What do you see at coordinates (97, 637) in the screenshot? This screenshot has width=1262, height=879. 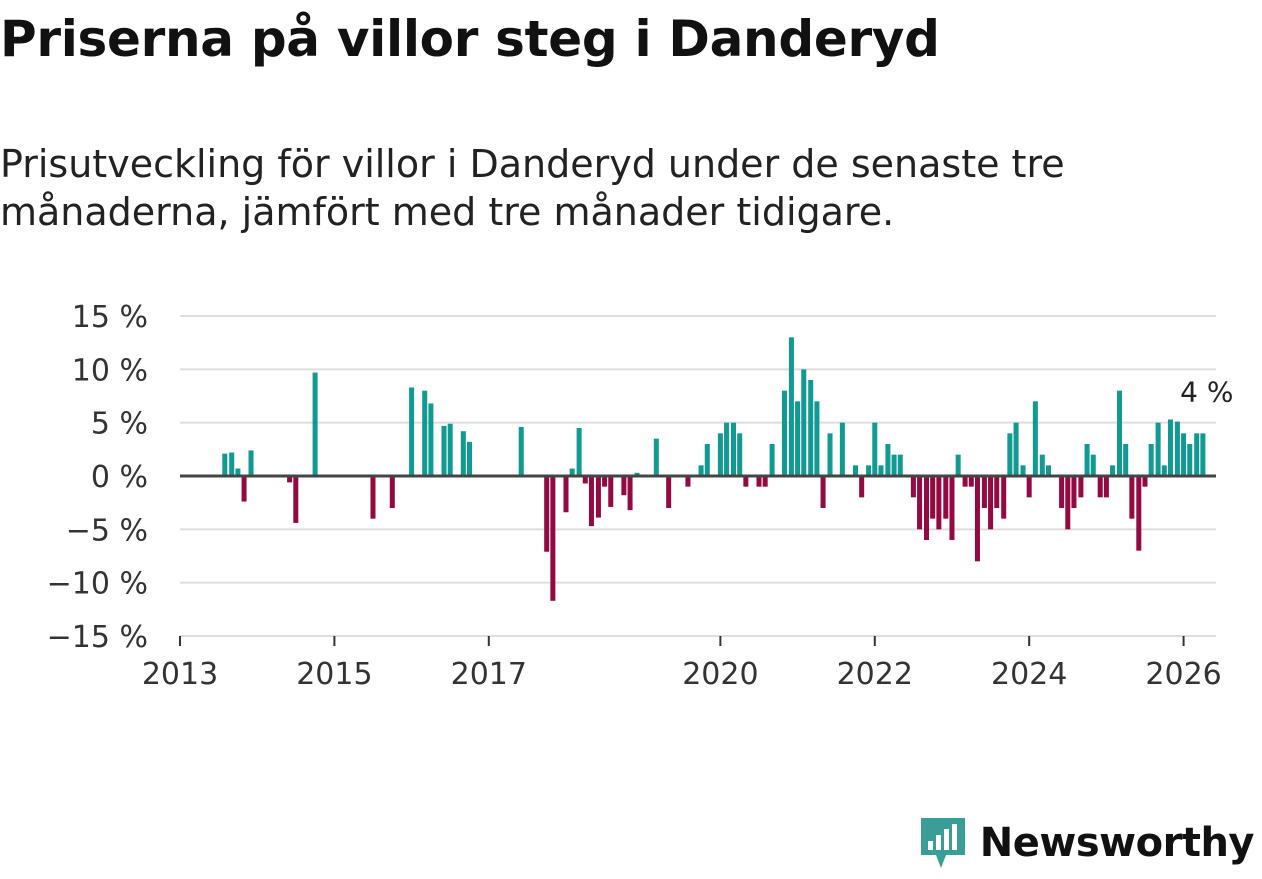 I see `y-tick-label: −15 %` at bounding box center [97, 637].